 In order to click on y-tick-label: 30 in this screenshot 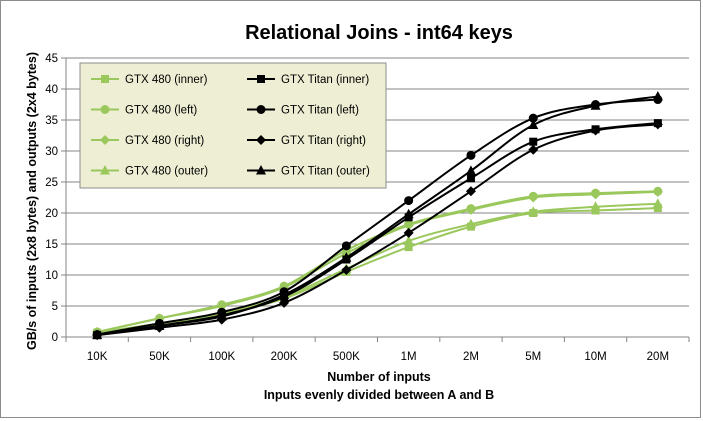, I will do `click(51, 152)`.